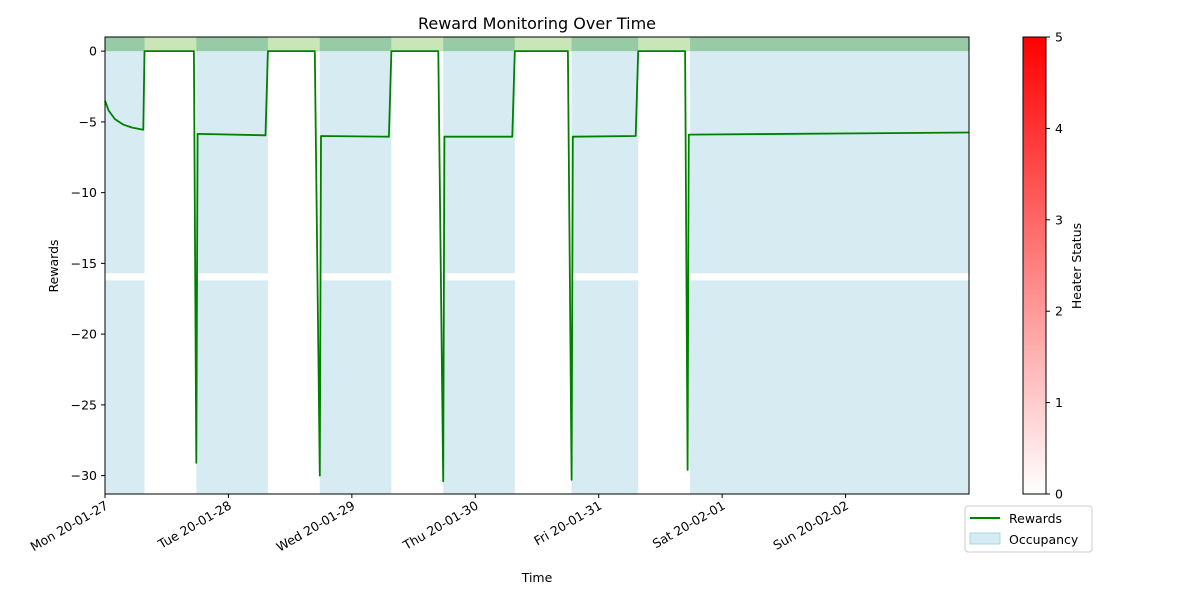 The image size is (1200, 604). I want to click on x-tick-label-0: Mon 20-01-27, so click(69, 526).